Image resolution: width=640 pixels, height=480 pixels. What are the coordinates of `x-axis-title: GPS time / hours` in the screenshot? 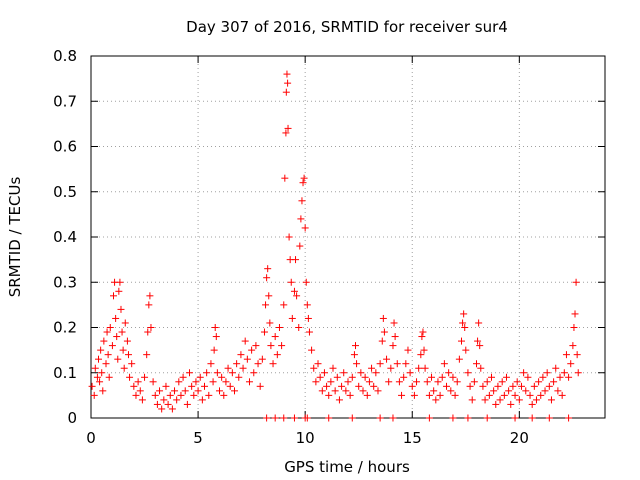 It's located at (347, 467).